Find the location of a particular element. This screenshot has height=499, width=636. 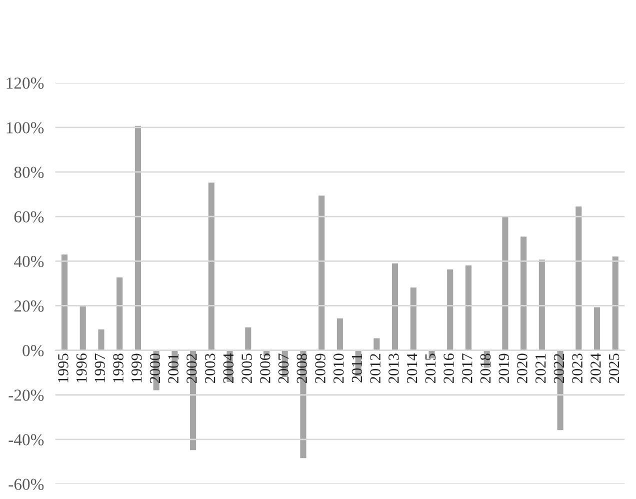

y-tick-label: 80% is located at coordinates (29, 172).